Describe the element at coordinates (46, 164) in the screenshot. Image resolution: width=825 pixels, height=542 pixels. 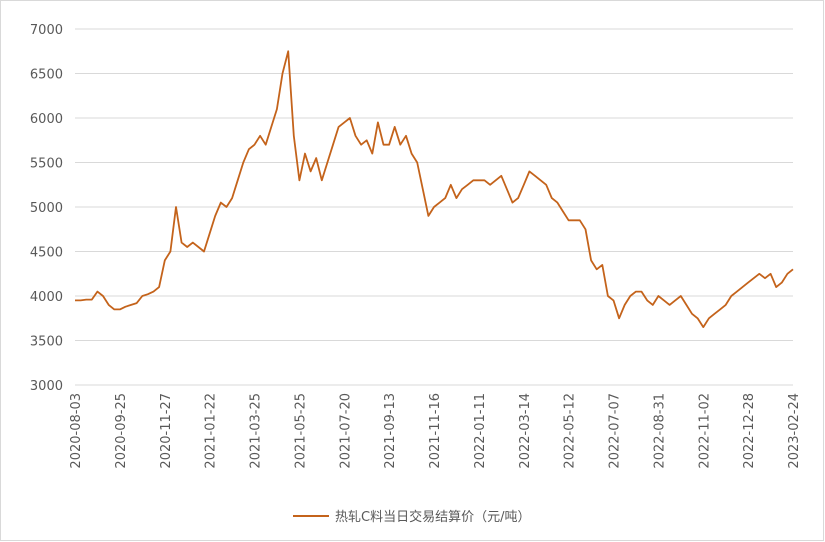
I see `y-tick-label: 5500` at that location.